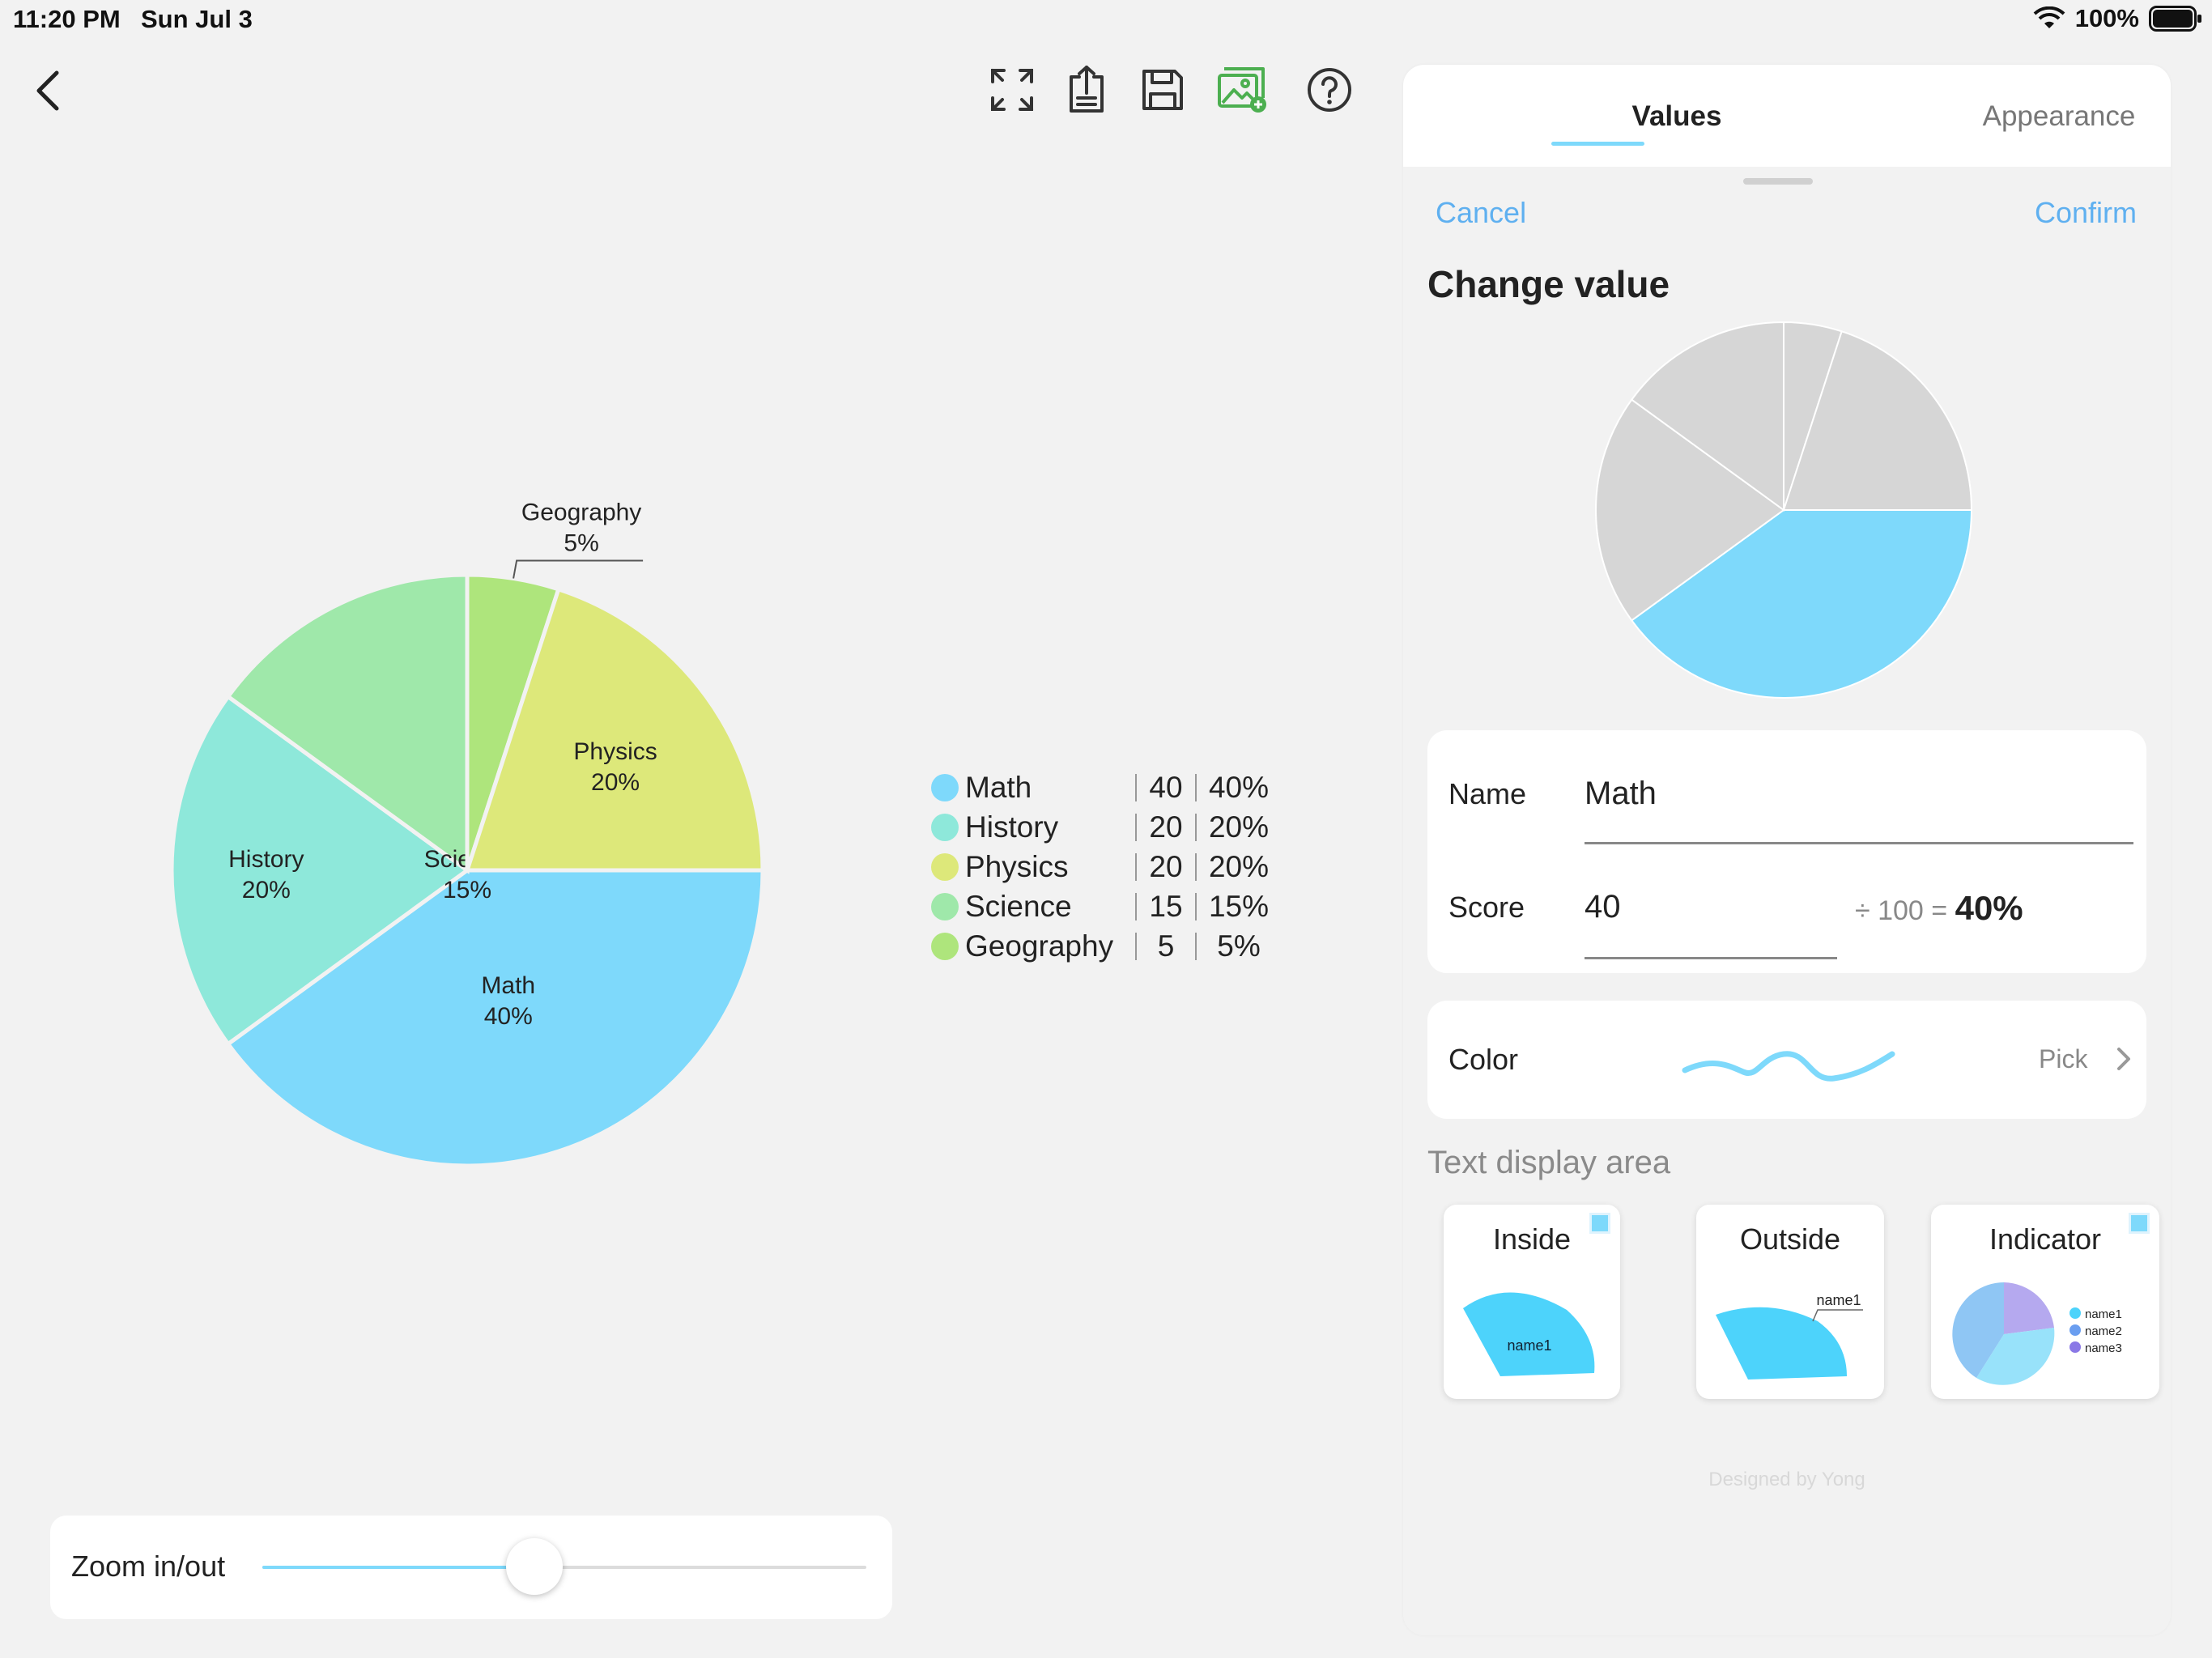 The height and width of the screenshot is (1658, 2212). What do you see at coordinates (1790, 1239) in the screenshot?
I see `option-outside-title: Outside` at bounding box center [1790, 1239].